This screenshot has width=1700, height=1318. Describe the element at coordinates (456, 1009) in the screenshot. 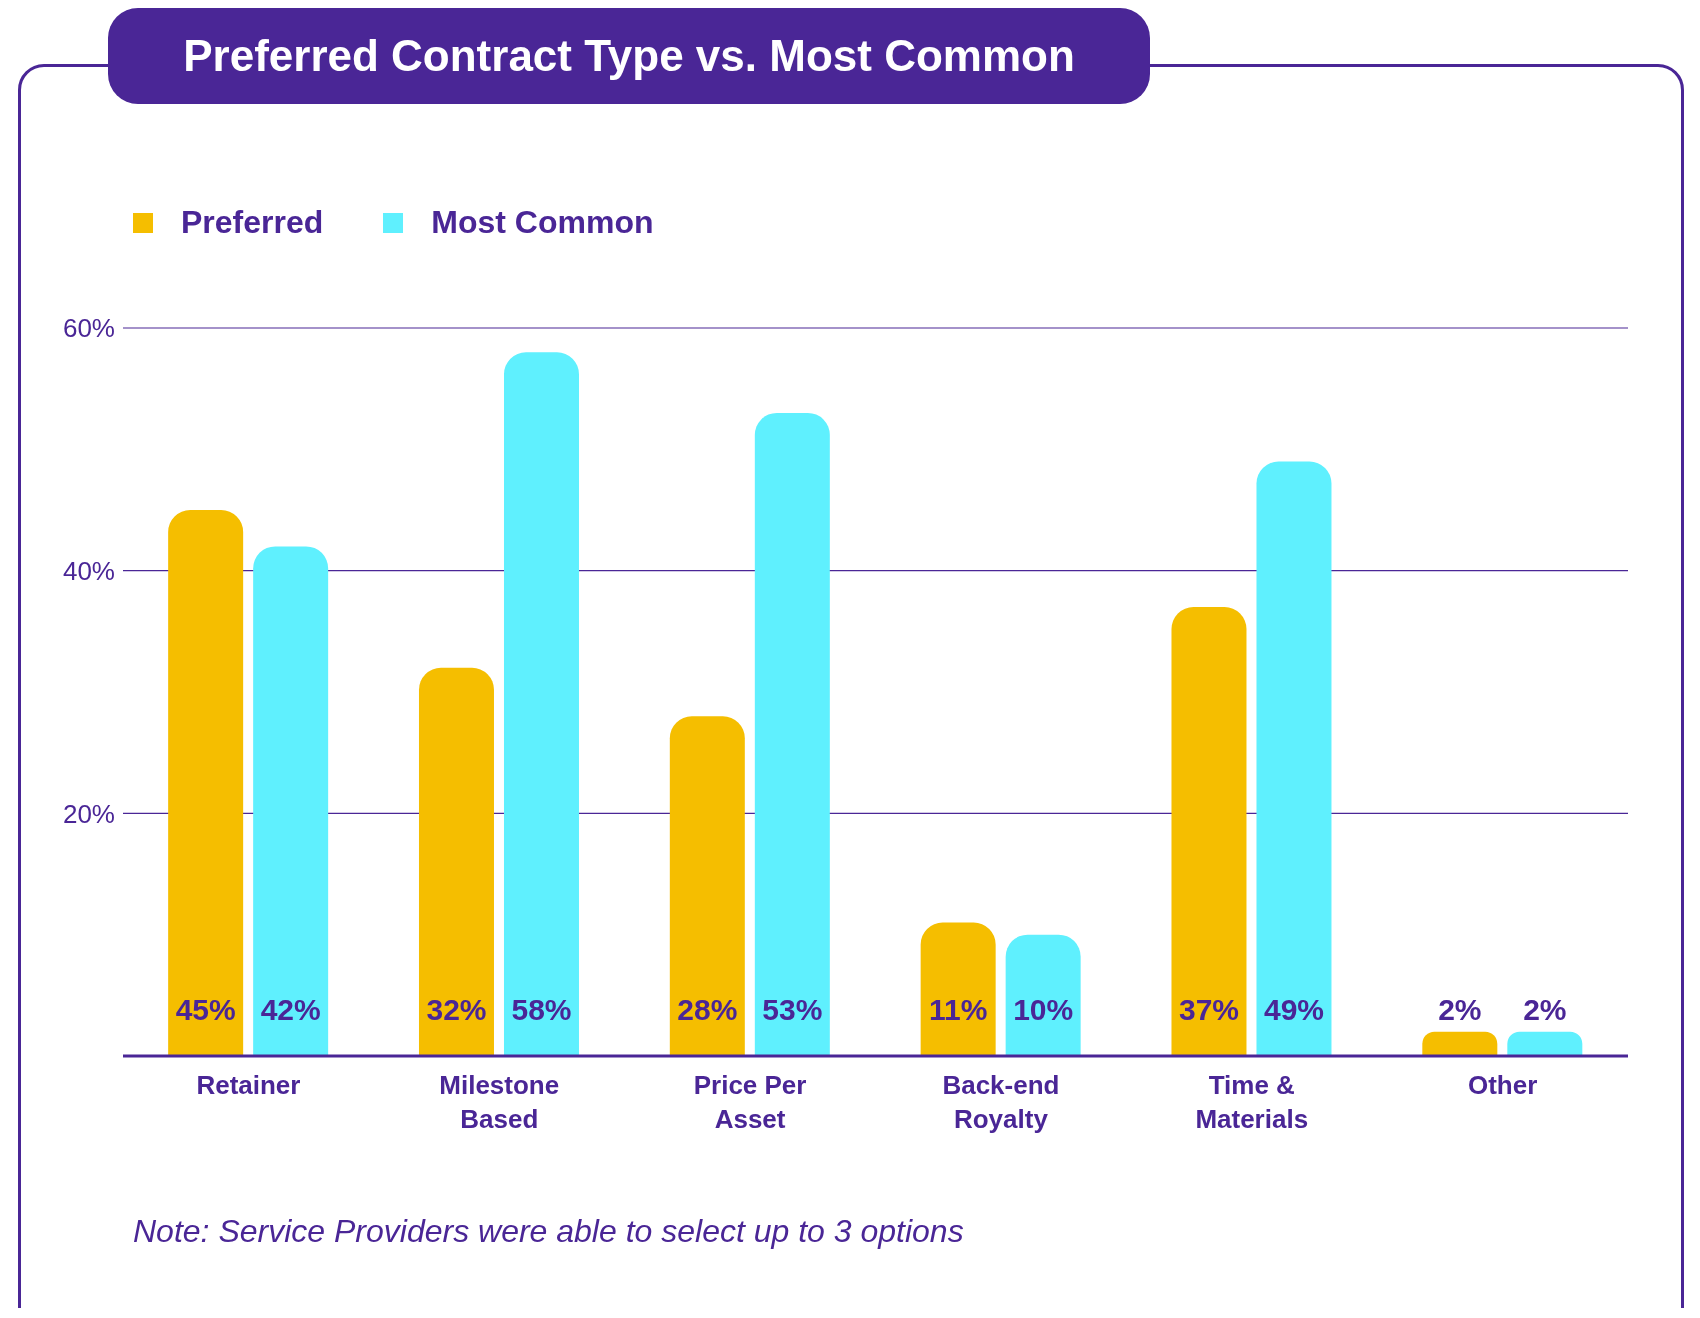

I see `data-label: 32%` at that location.